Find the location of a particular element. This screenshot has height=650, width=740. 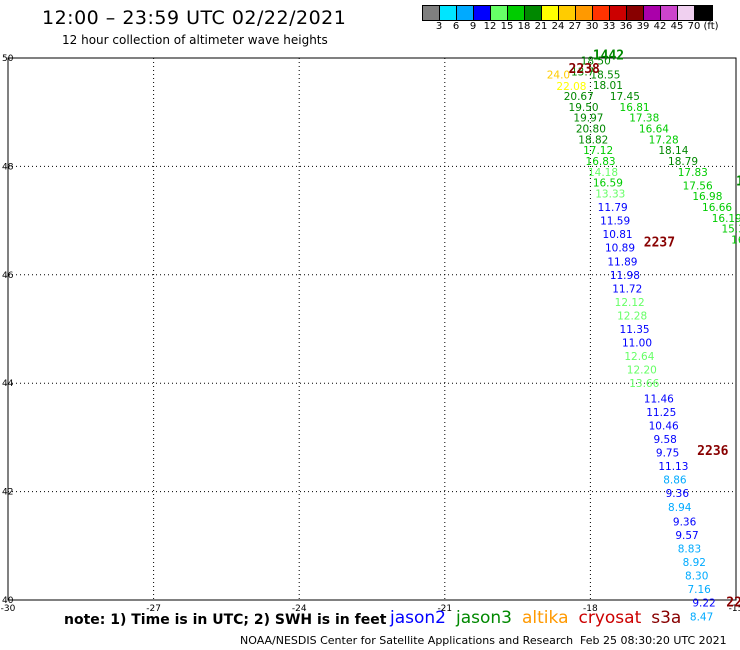

wave-height-value: 16.66 is located at coordinates (717, 208).